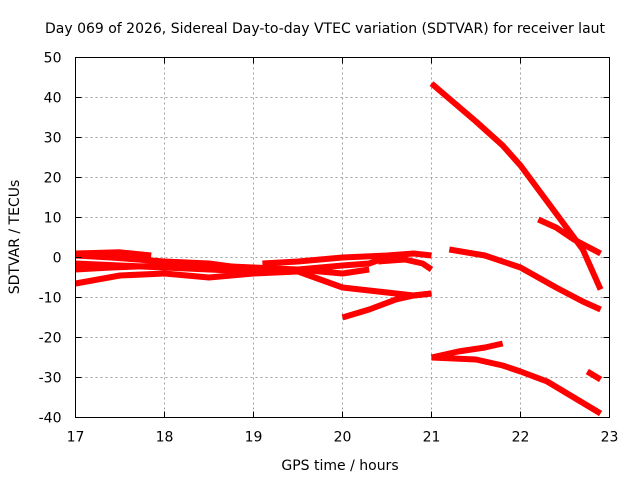 This screenshot has height=480, width=640. What do you see at coordinates (15, 237) in the screenshot?
I see `y-axis-label: SDTVAR / TECUs` at bounding box center [15, 237].